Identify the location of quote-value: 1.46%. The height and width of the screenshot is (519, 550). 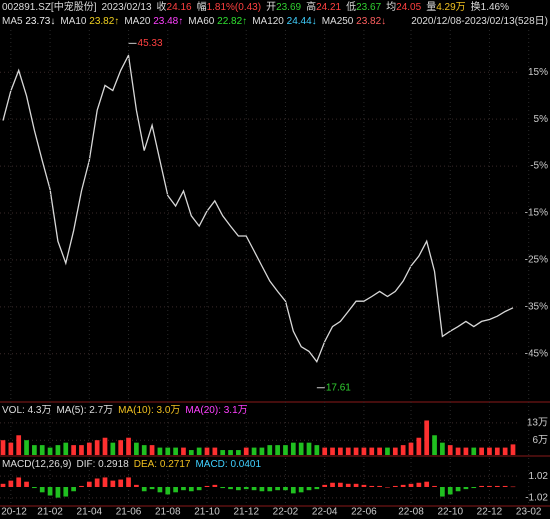
(495, 7).